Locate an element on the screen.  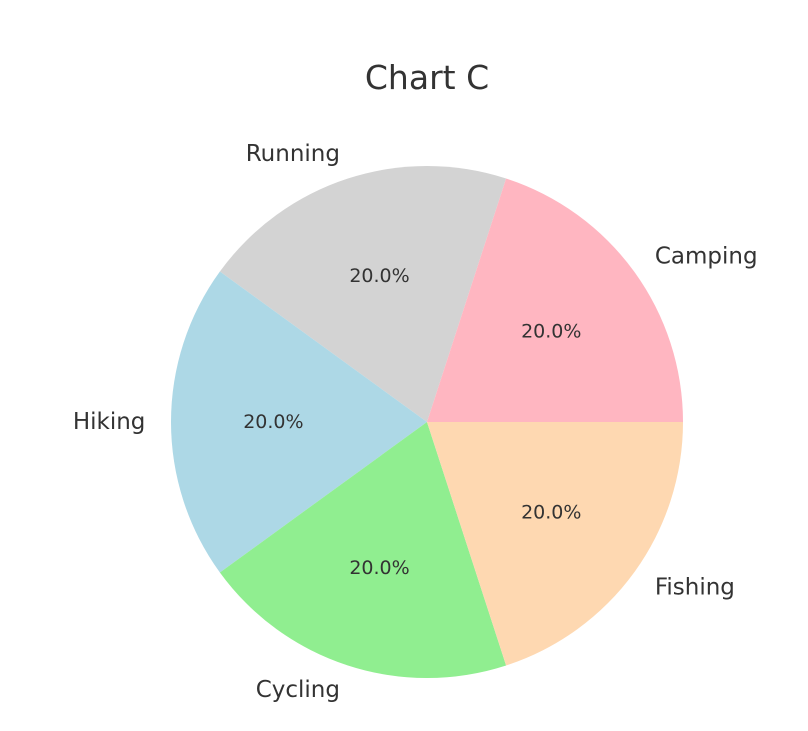
slice-label-camping: Camping is located at coordinates (706, 256).